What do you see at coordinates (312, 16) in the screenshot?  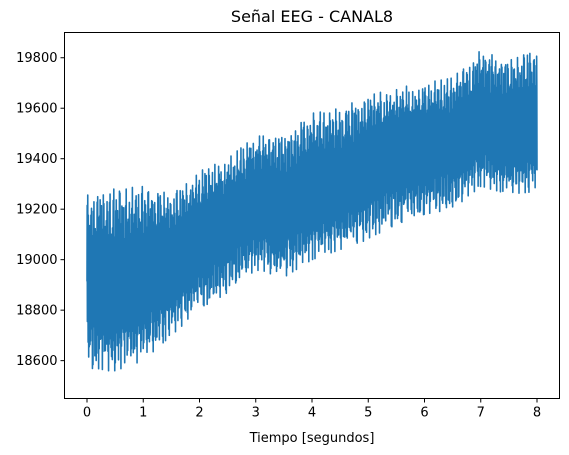 I see `chart-title: Señal EEG - CANAL8` at bounding box center [312, 16].